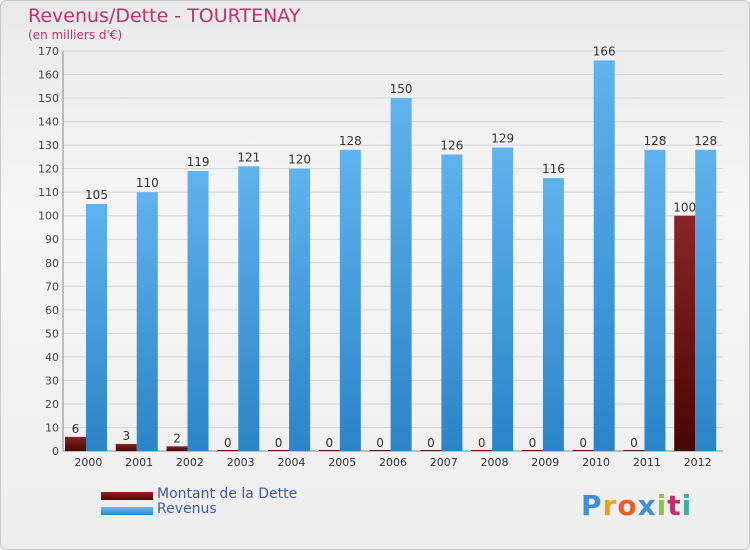 The height and width of the screenshot is (550, 750). What do you see at coordinates (190, 462) in the screenshot?
I see `x-tick-label: 2002` at bounding box center [190, 462].